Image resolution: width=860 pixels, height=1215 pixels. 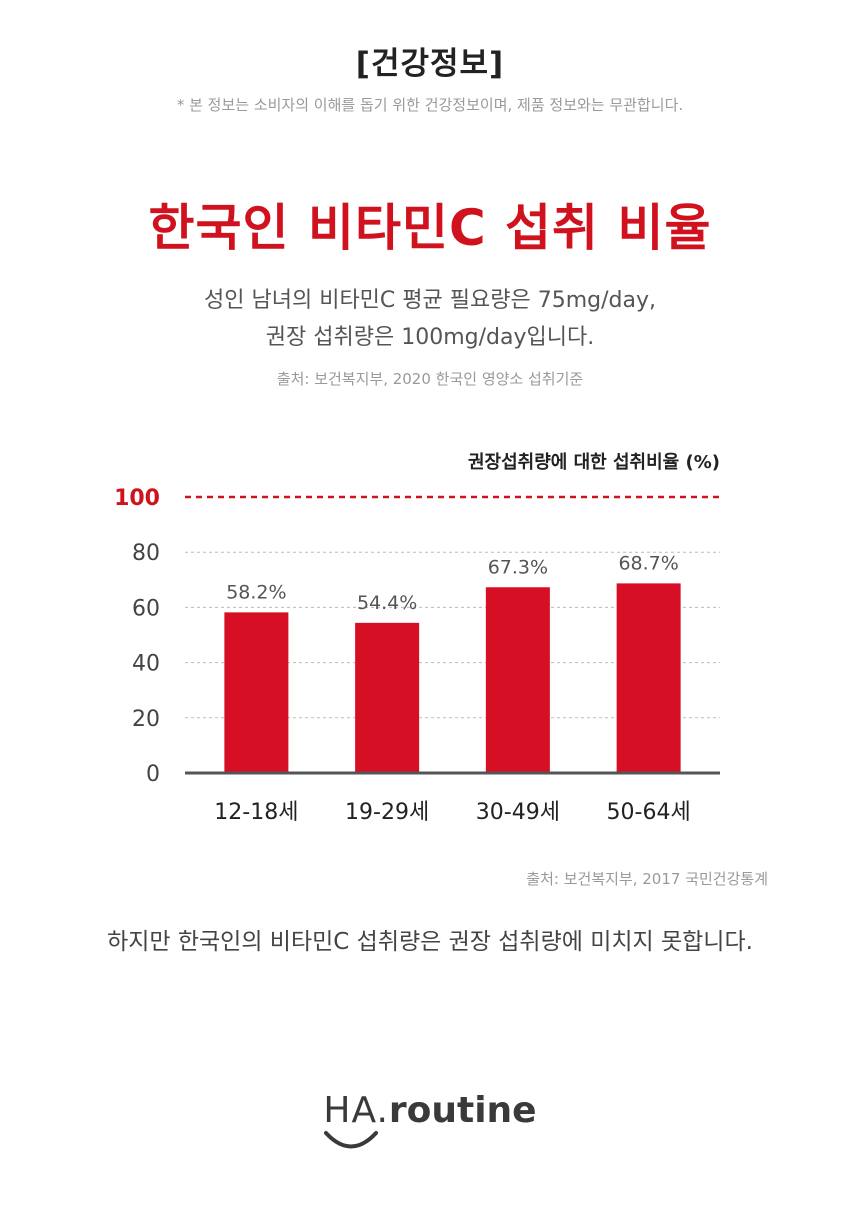 What do you see at coordinates (356, 1110) in the screenshot?
I see `logo-text-ha: HA.` at bounding box center [356, 1110].